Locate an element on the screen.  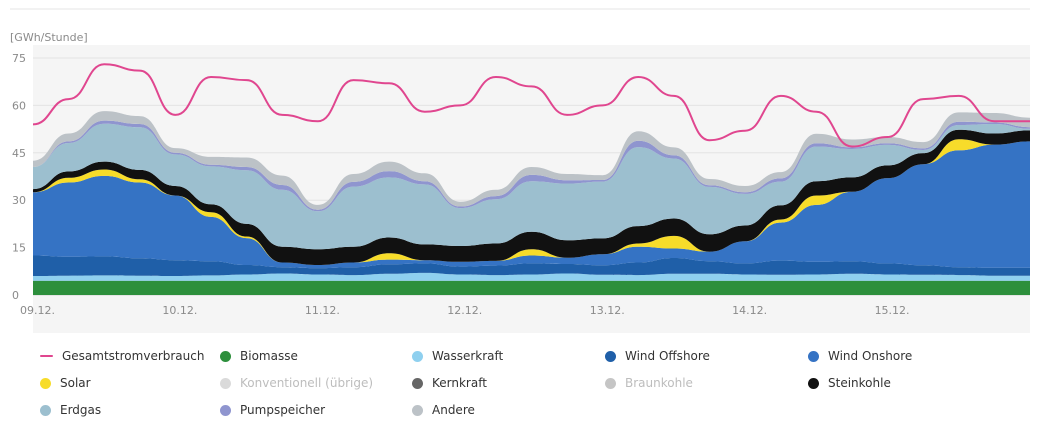
x-tick-label: 15.12. is located at coordinates (892, 310).